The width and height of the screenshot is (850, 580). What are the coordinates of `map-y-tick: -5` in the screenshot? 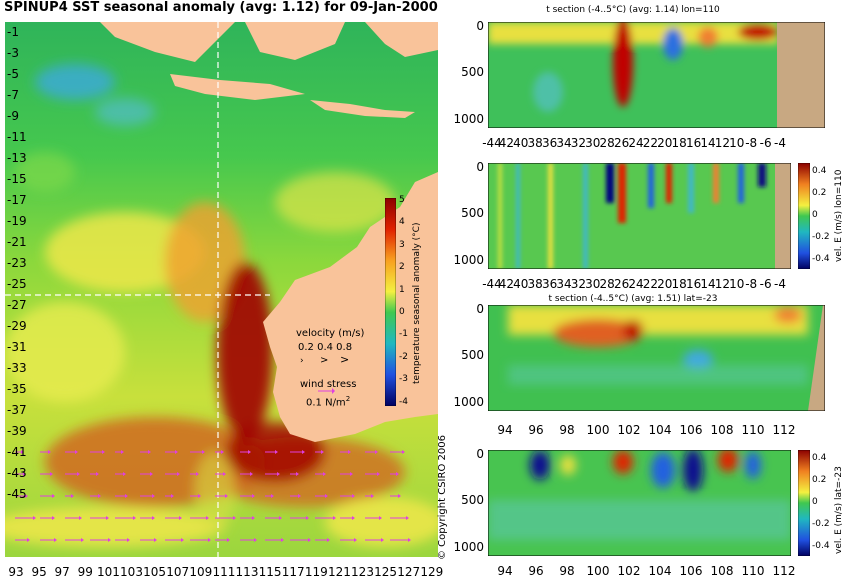 It's located at (13, 74).